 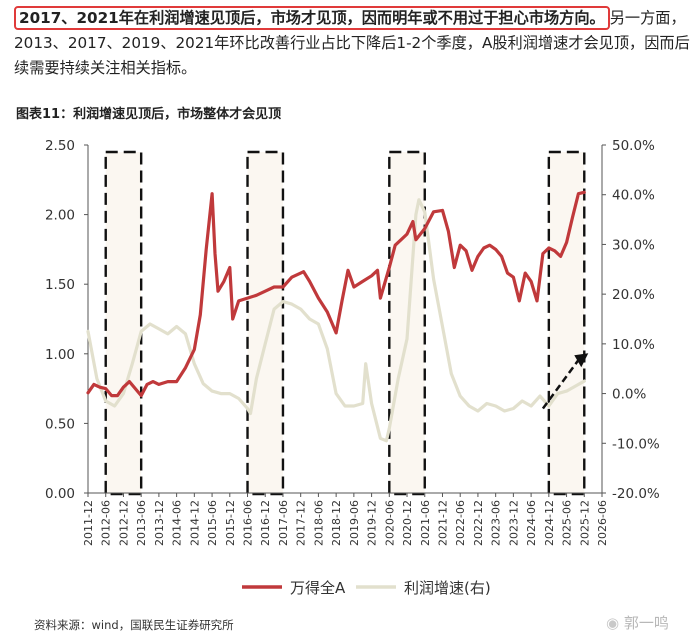 I want to click on trend-arrow-head-icon, so click(x=581, y=360).